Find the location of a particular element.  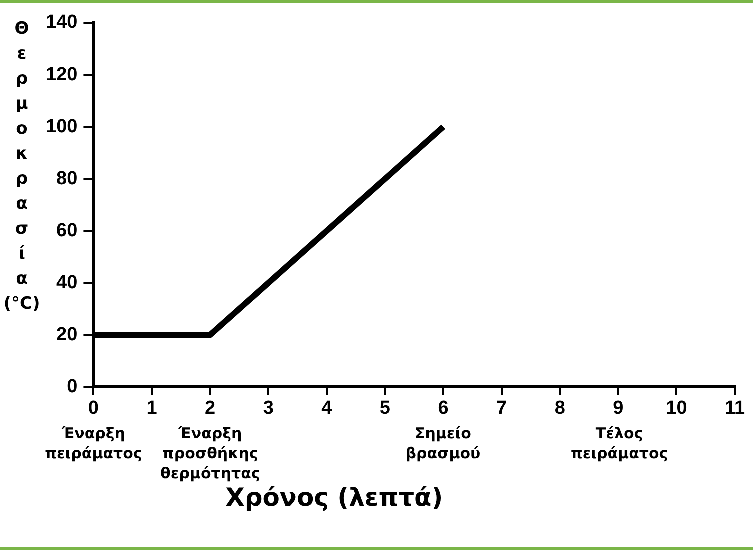

text: Σημείο βρασμού is located at coordinates (443, 443).